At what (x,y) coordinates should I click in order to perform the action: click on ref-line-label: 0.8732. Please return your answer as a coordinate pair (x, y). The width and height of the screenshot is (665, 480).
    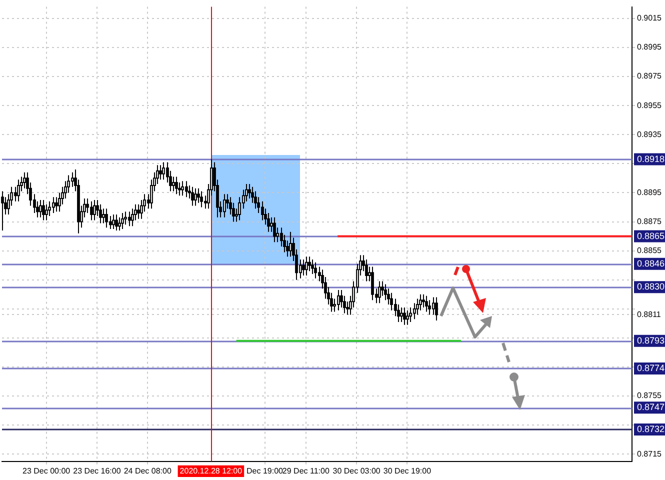
    Looking at the image, I should click on (651, 429).